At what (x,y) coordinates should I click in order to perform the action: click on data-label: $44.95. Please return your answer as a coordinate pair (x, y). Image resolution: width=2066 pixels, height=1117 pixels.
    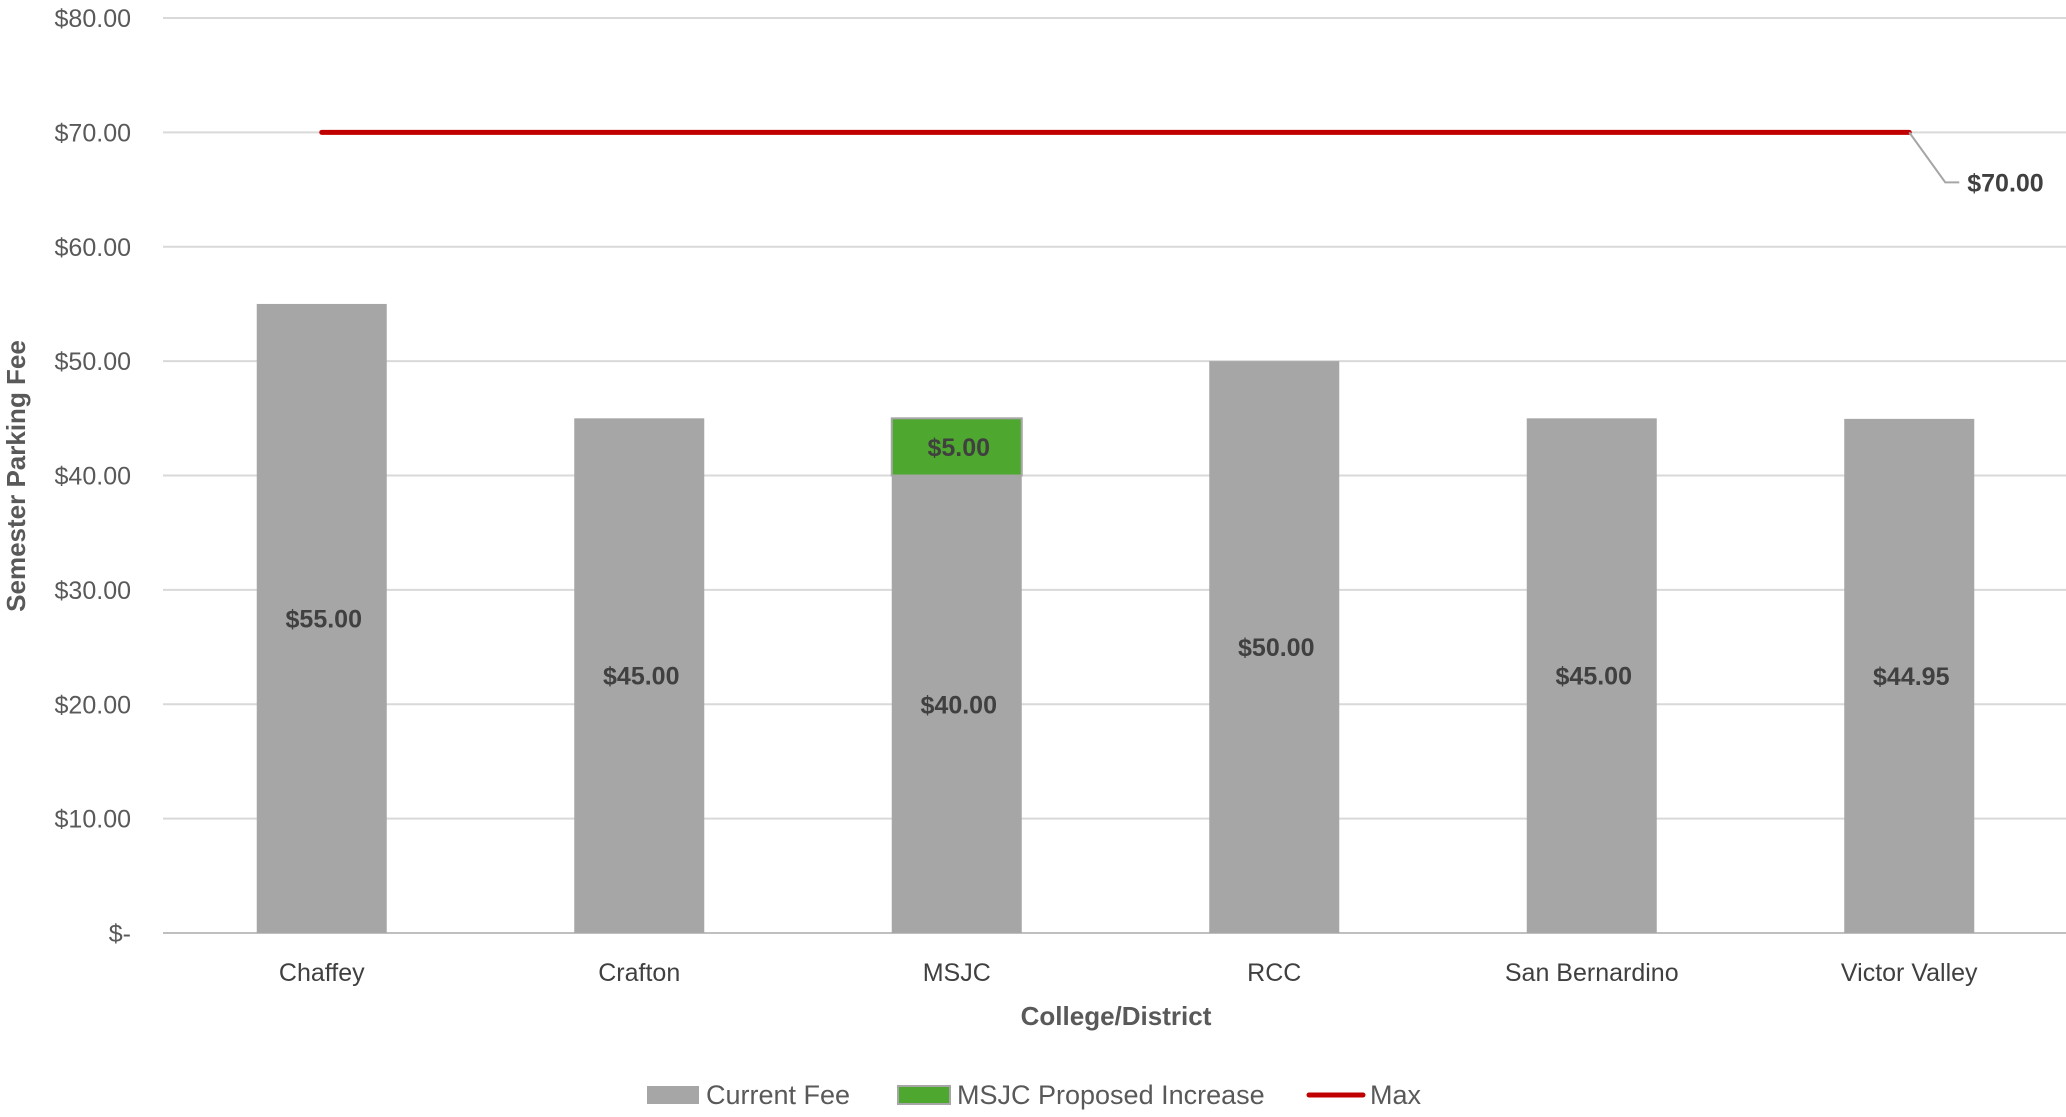
    Looking at the image, I should click on (1911, 677).